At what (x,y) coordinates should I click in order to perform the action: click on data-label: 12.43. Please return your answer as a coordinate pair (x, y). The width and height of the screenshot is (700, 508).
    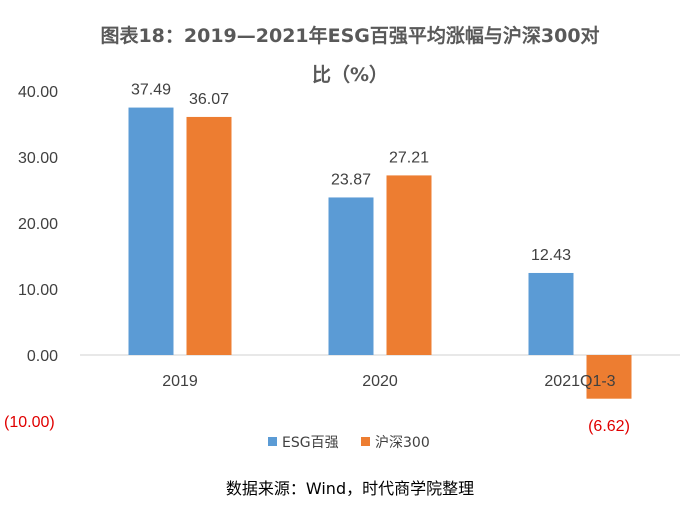
    Looking at the image, I should click on (551, 255).